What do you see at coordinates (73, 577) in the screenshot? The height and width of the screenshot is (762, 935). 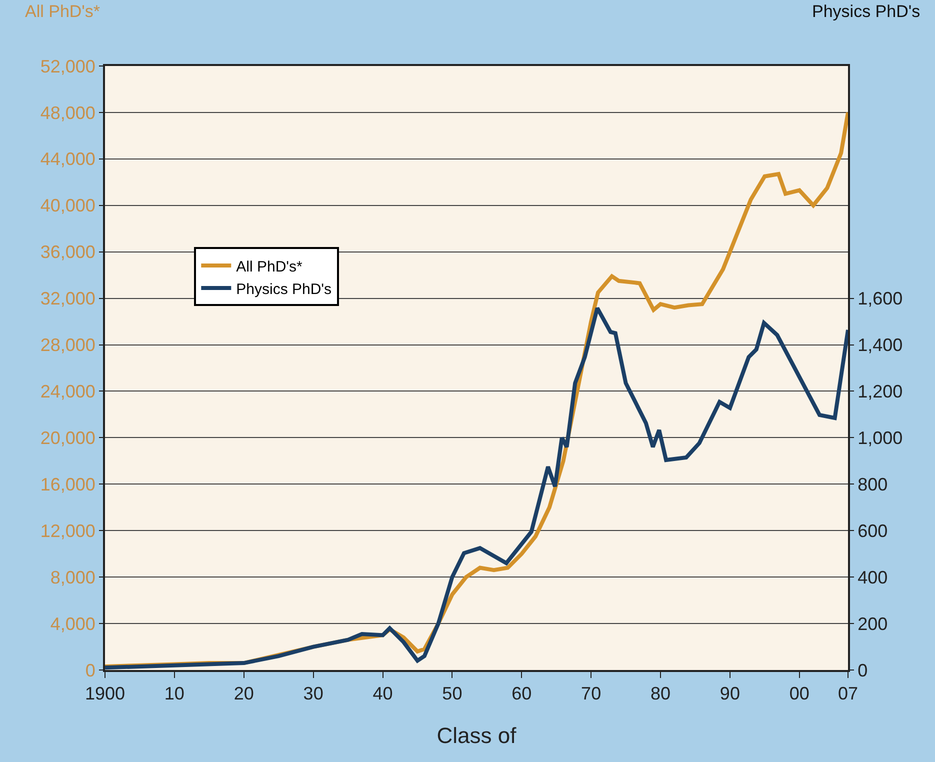 I see `y-tick-label: 8,000` at bounding box center [73, 577].